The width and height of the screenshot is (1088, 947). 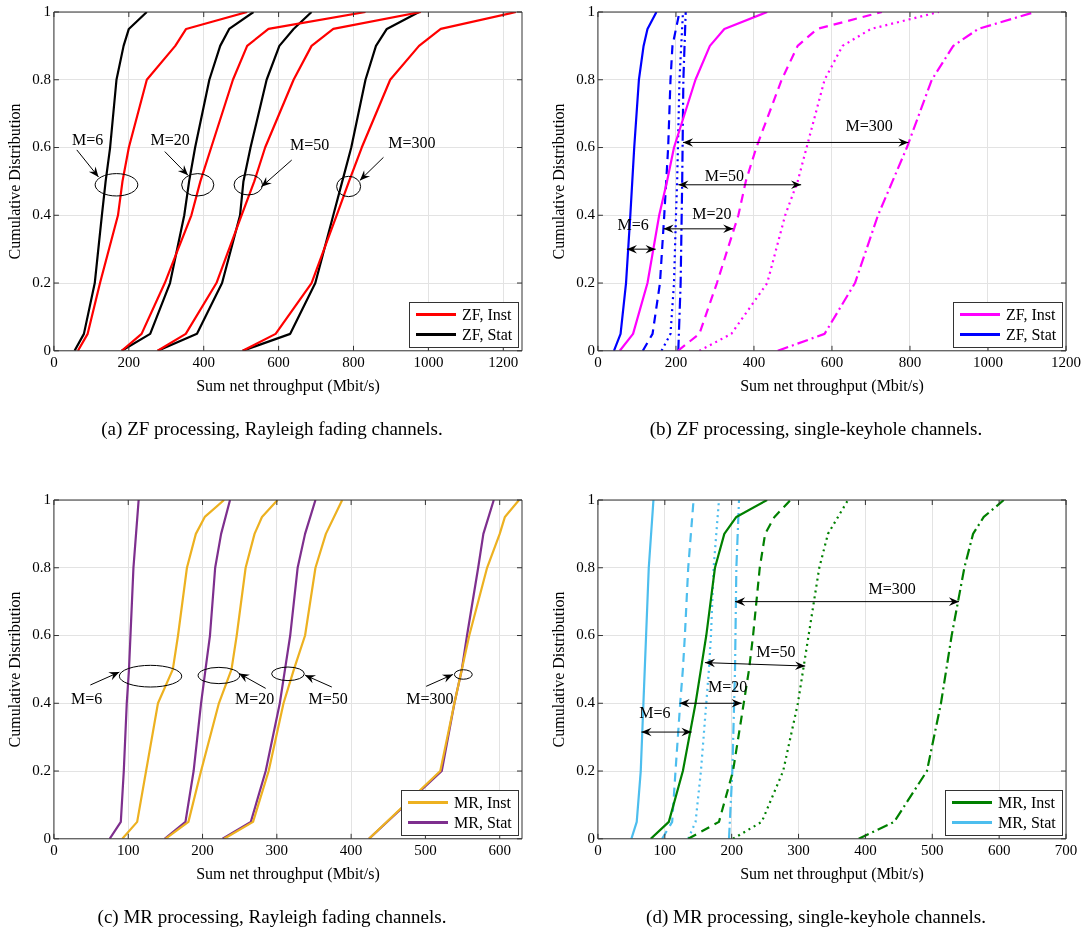 What do you see at coordinates (816, 429) in the screenshot?
I see `text: (b) ZF processing, single-keyhole channels.` at bounding box center [816, 429].